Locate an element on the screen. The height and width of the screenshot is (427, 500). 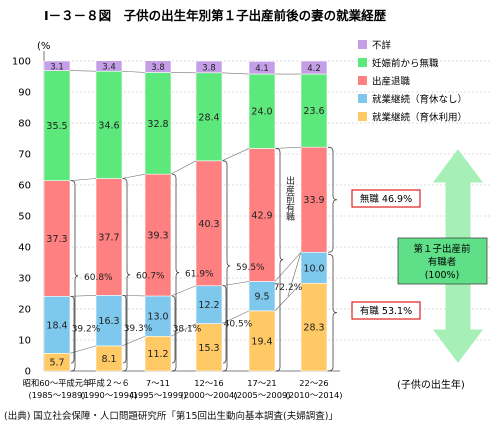
arrow-label-line: 有職者 is located at coordinates (442, 262).